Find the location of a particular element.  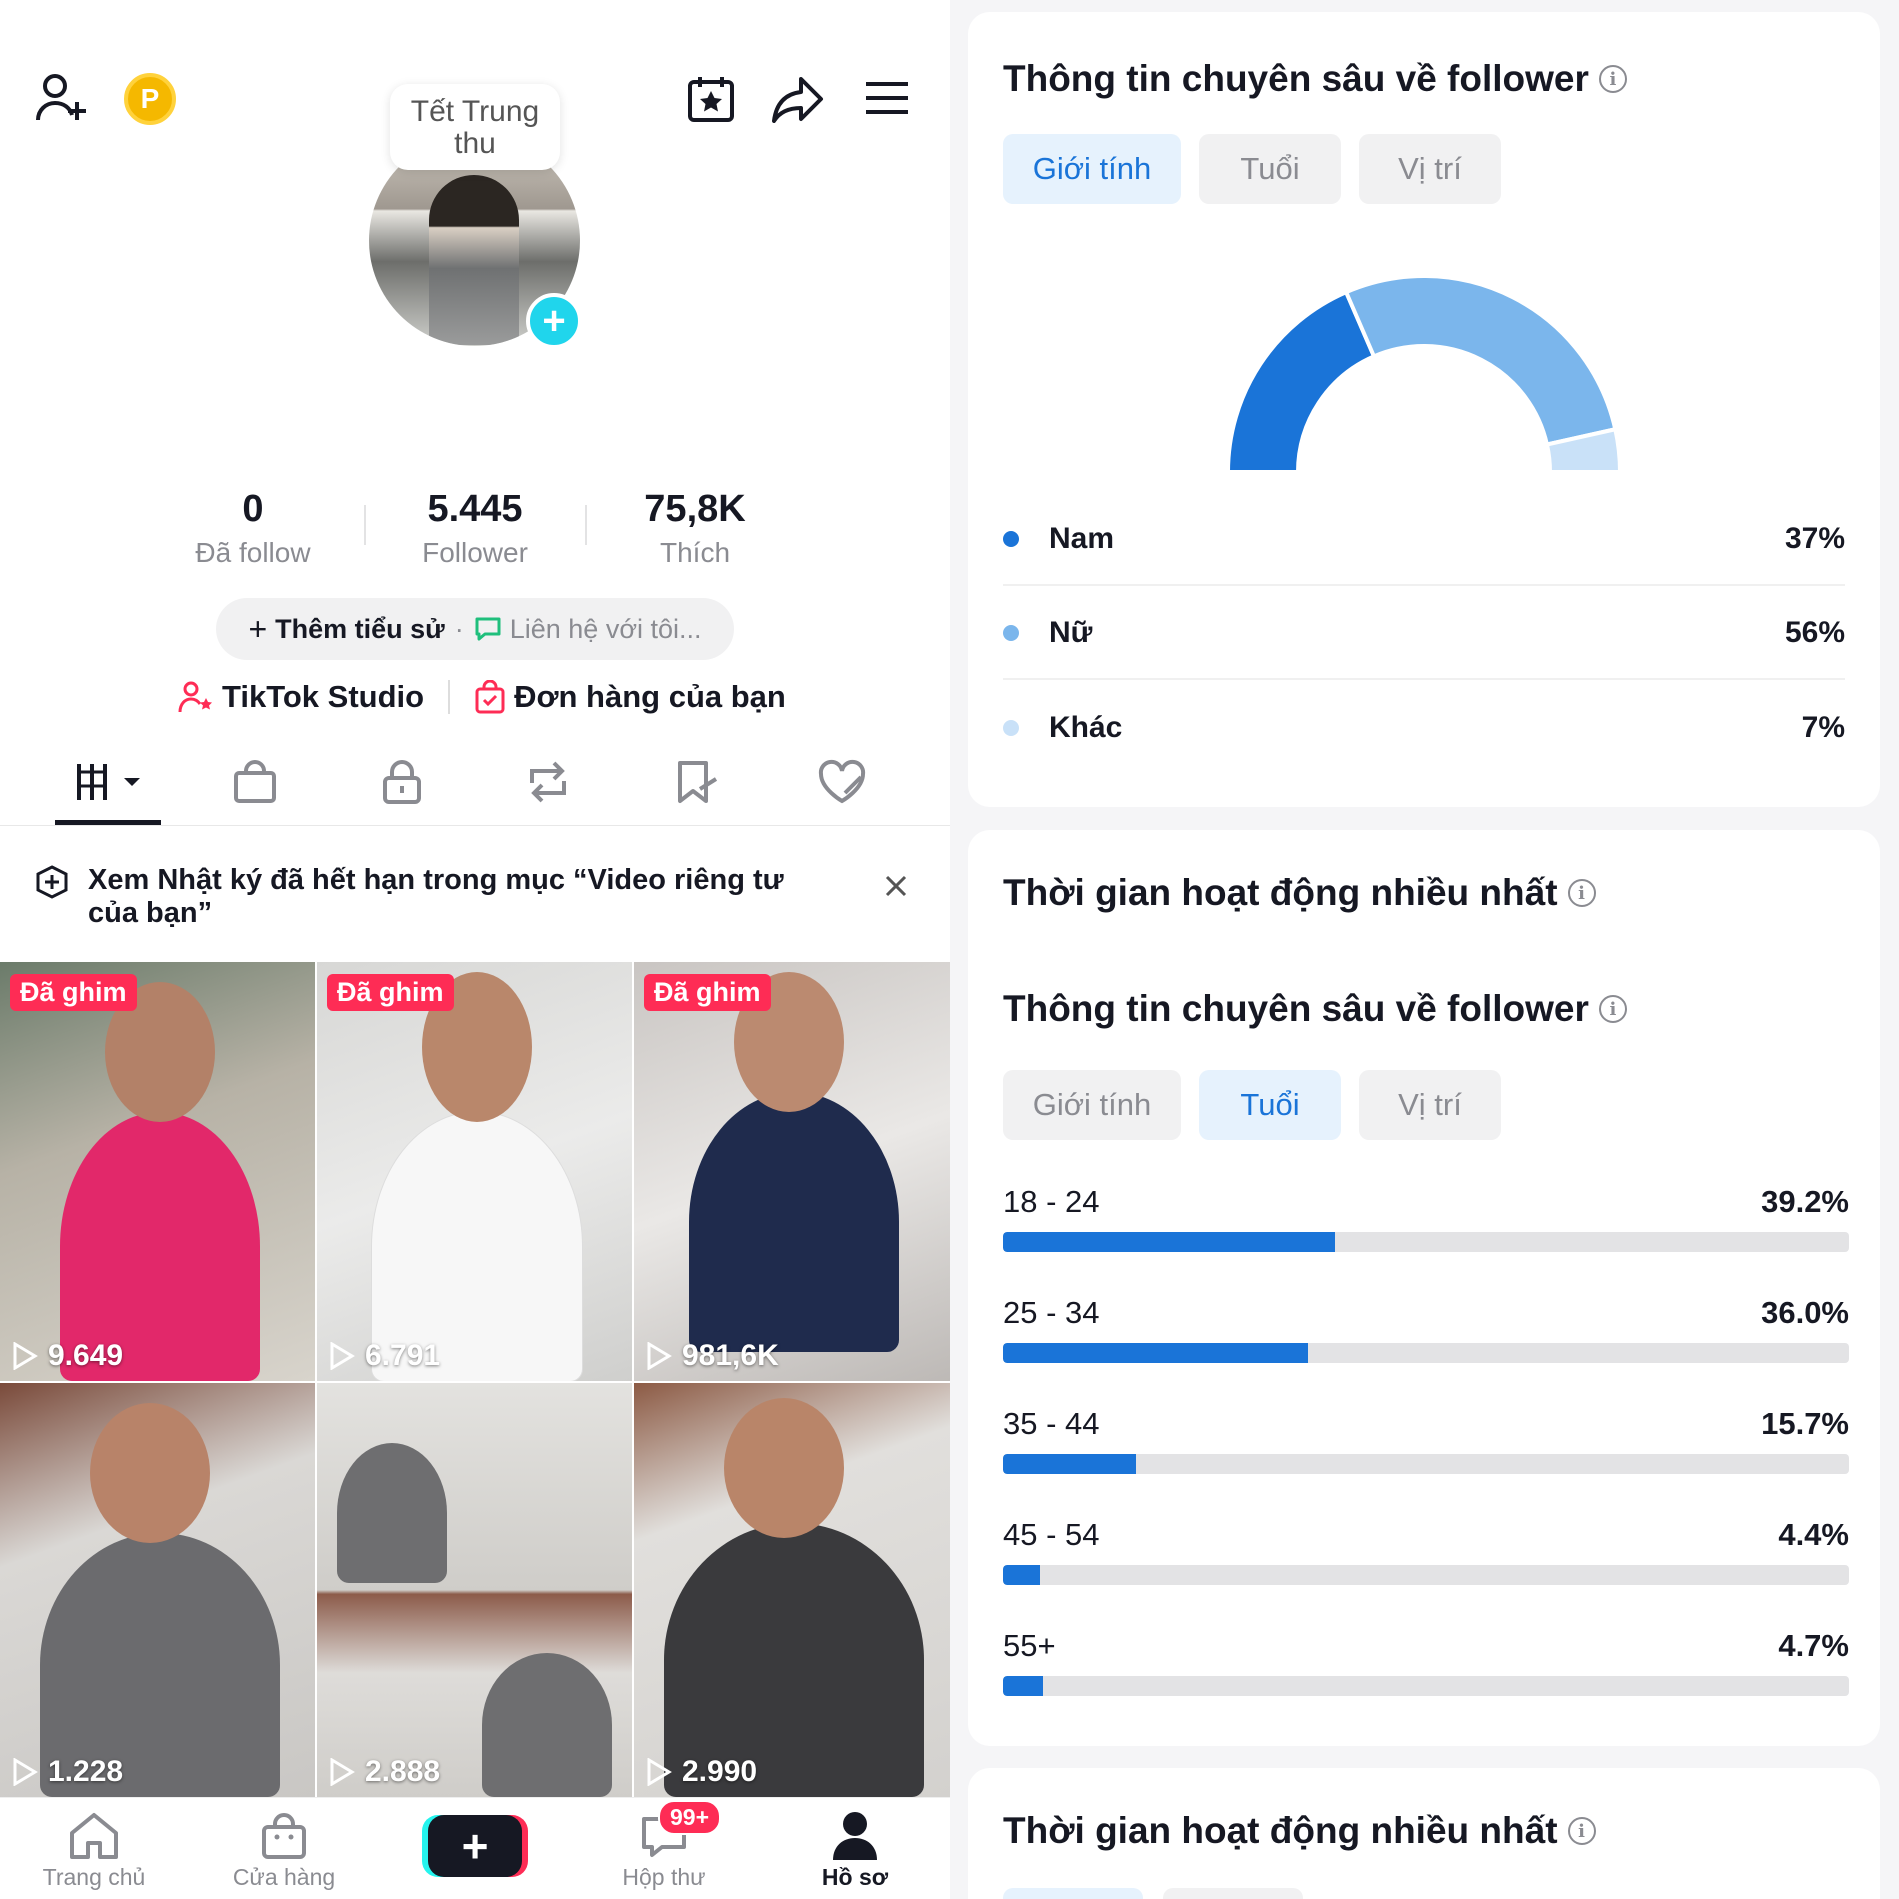

profile-tabs is located at coordinates (475, 783).